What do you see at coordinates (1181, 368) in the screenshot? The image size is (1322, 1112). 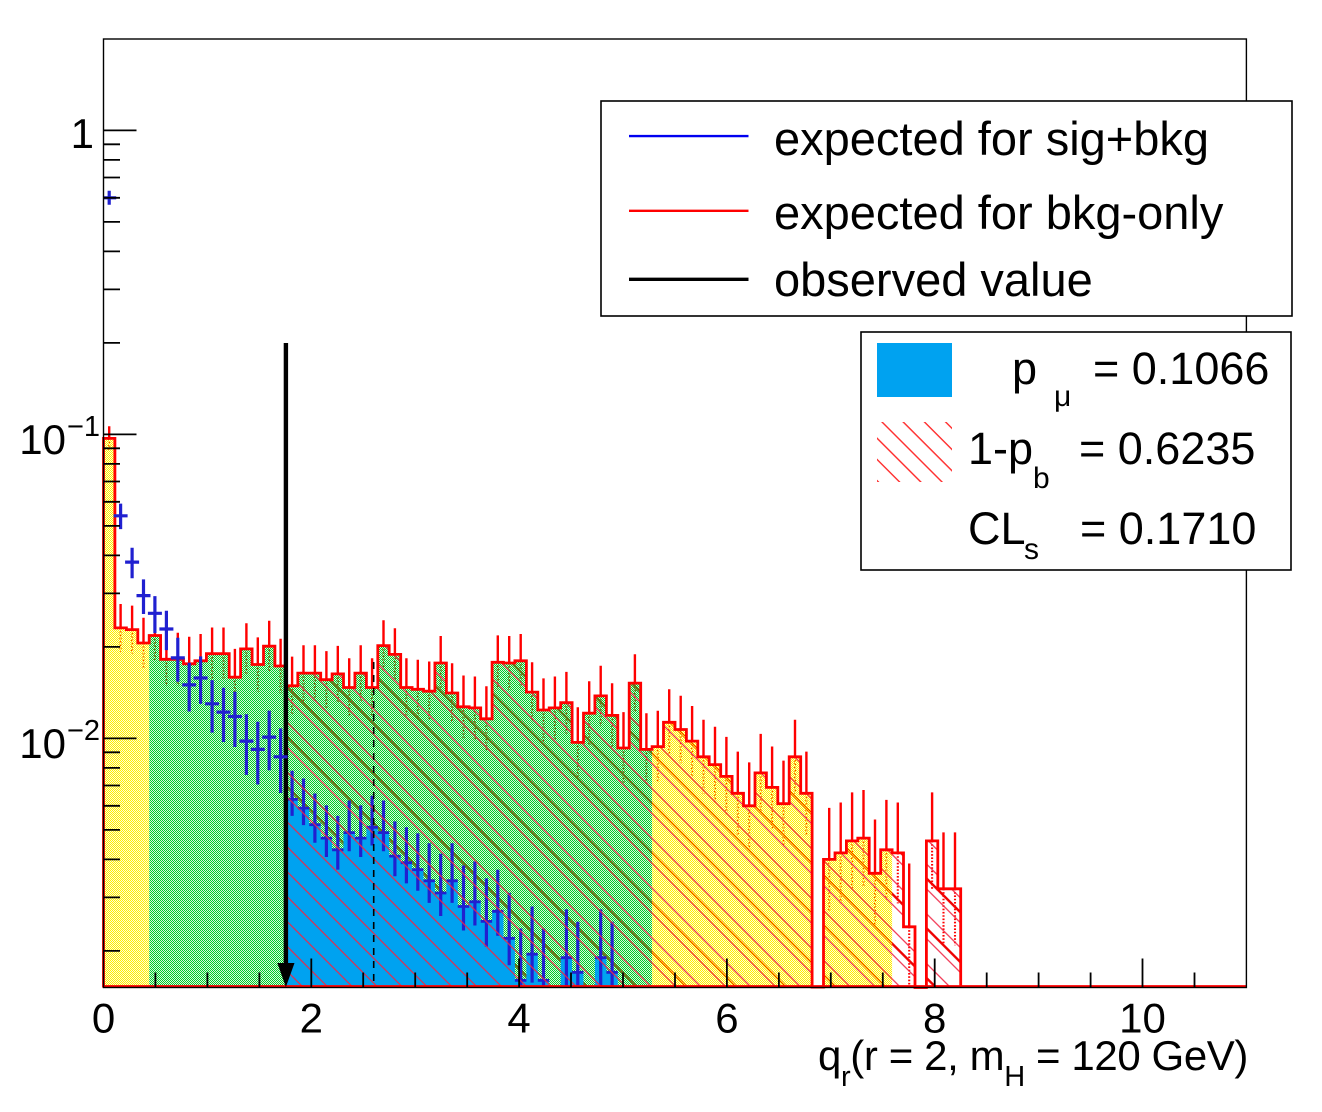 I see `svg-text: = 0.1066` at bounding box center [1181, 368].